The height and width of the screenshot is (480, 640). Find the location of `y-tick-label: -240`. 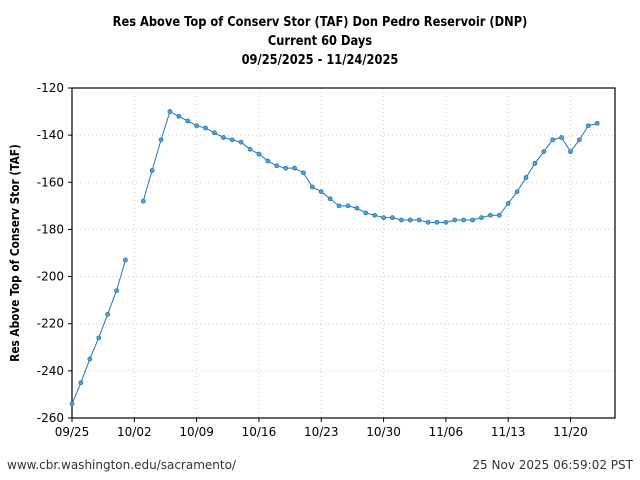

y-tick-label: -240 is located at coordinates (50, 371).